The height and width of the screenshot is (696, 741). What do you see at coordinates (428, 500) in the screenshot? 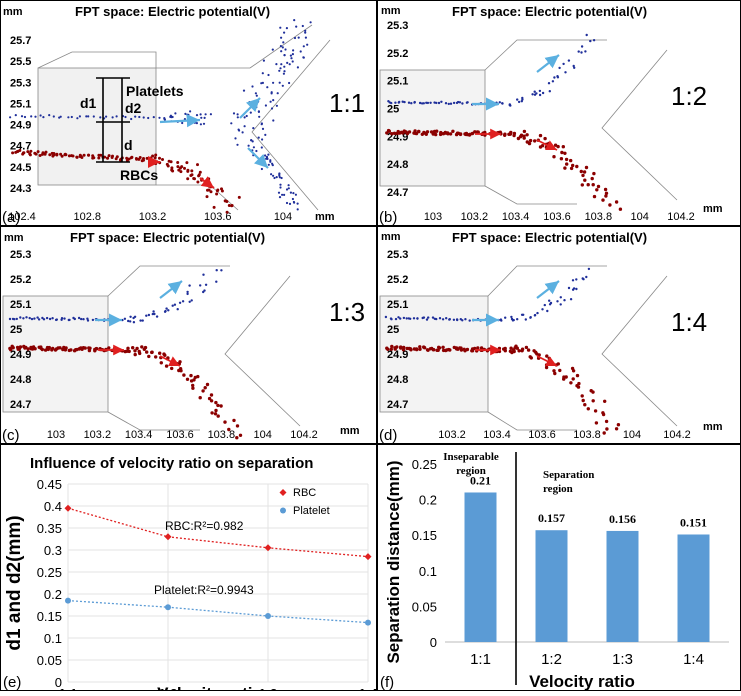
I see `y-tick-label: 0.2` at bounding box center [428, 500].